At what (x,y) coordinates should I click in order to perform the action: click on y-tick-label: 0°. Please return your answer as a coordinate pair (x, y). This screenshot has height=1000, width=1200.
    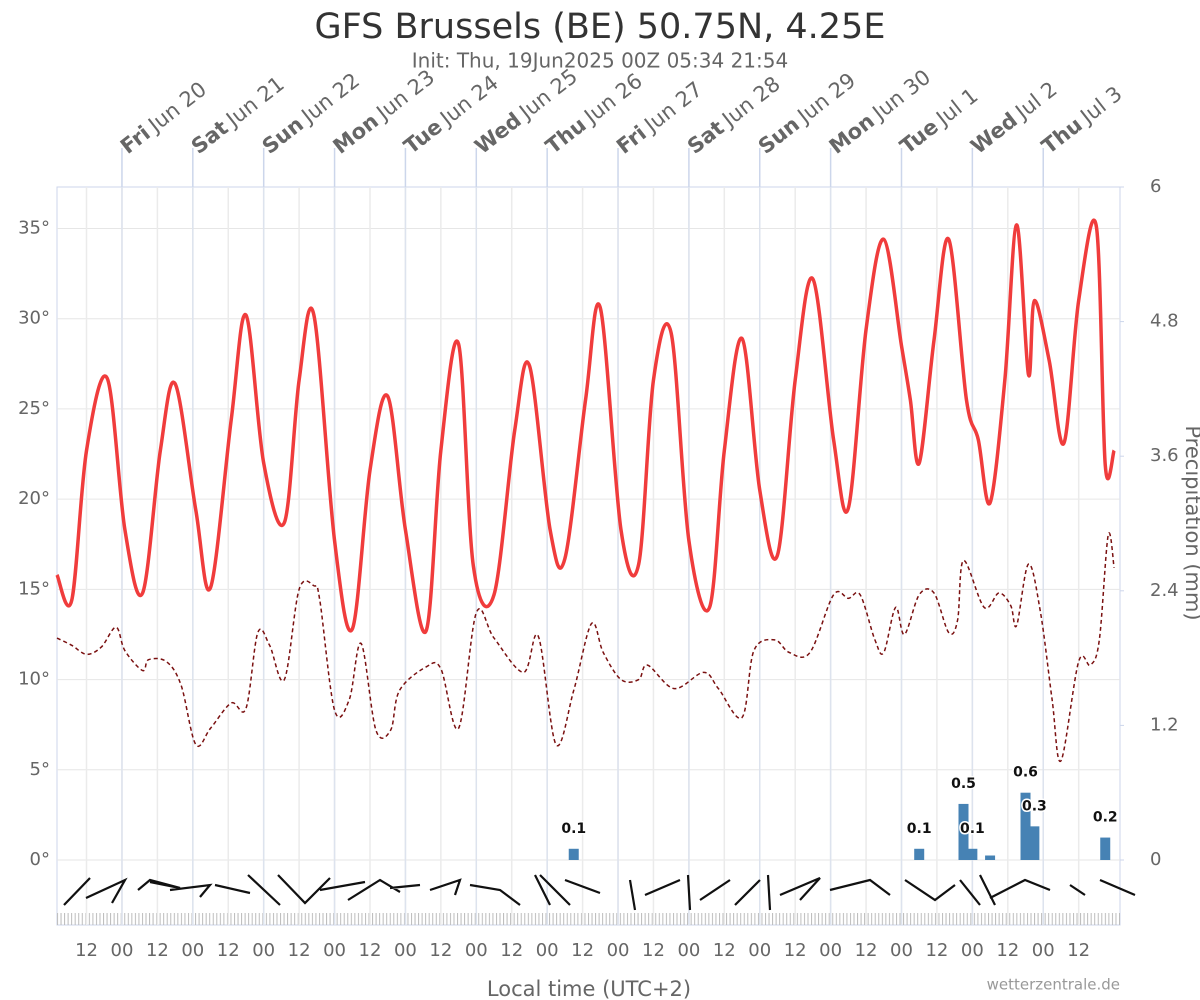
    Looking at the image, I should click on (40, 859).